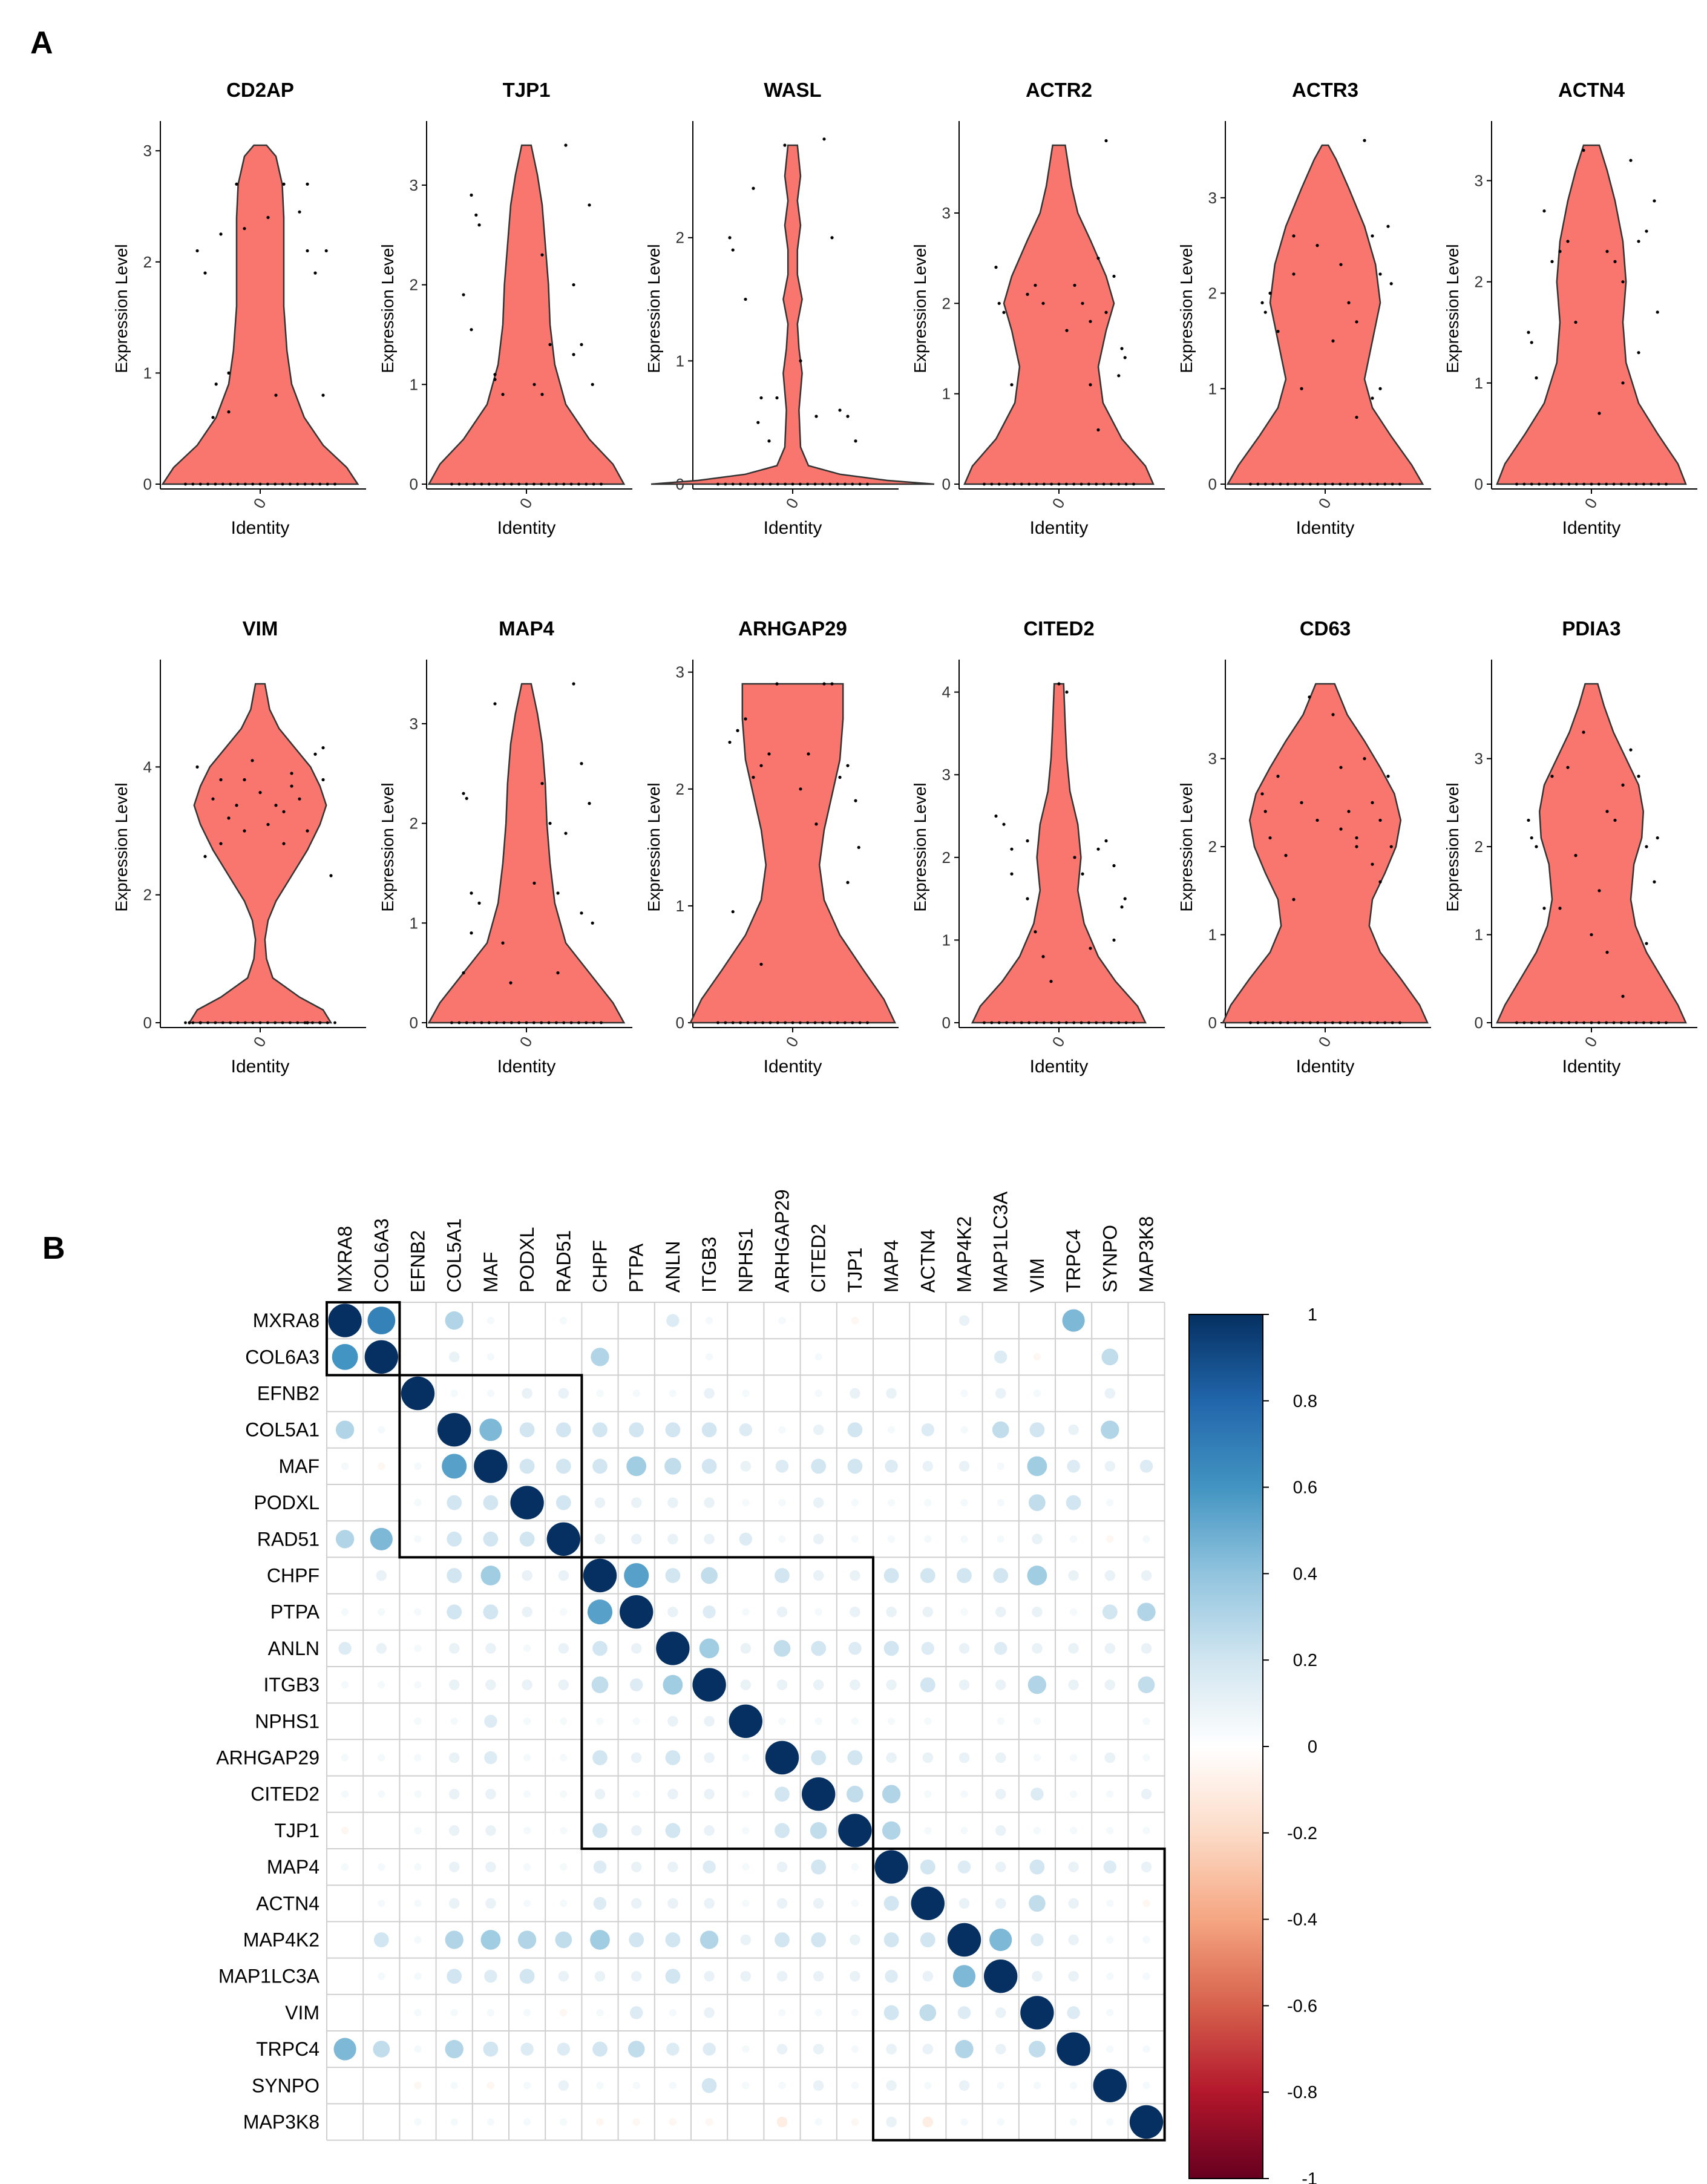  Describe the element at coordinates (287, 2049) in the screenshot. I see `row-label: TRPC4` at that location.